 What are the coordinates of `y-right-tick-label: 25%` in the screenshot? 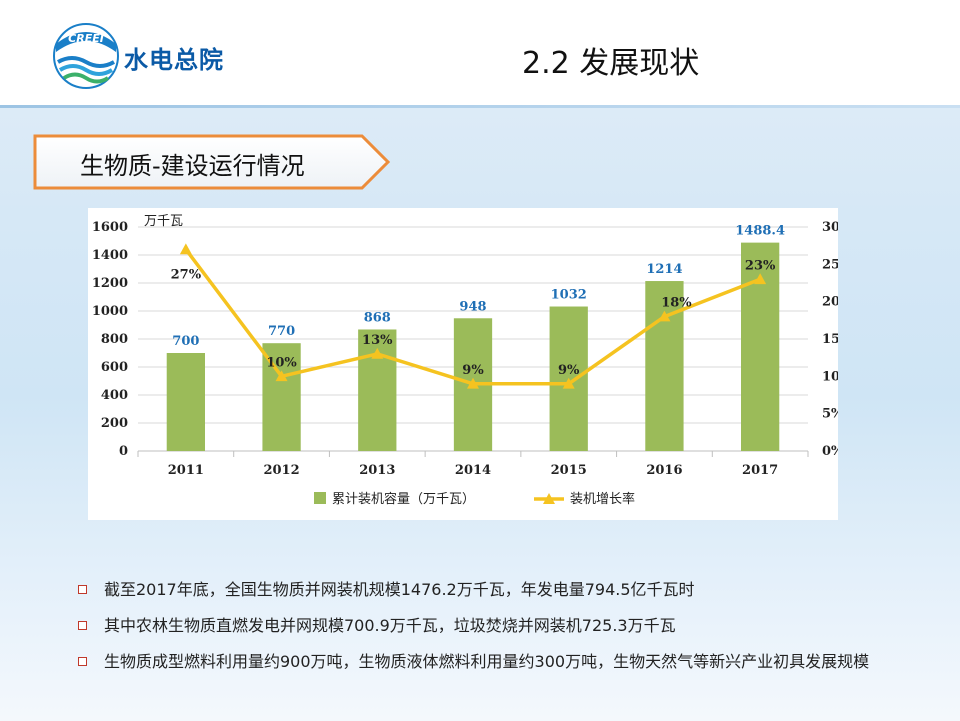 It's located at (830, 264).